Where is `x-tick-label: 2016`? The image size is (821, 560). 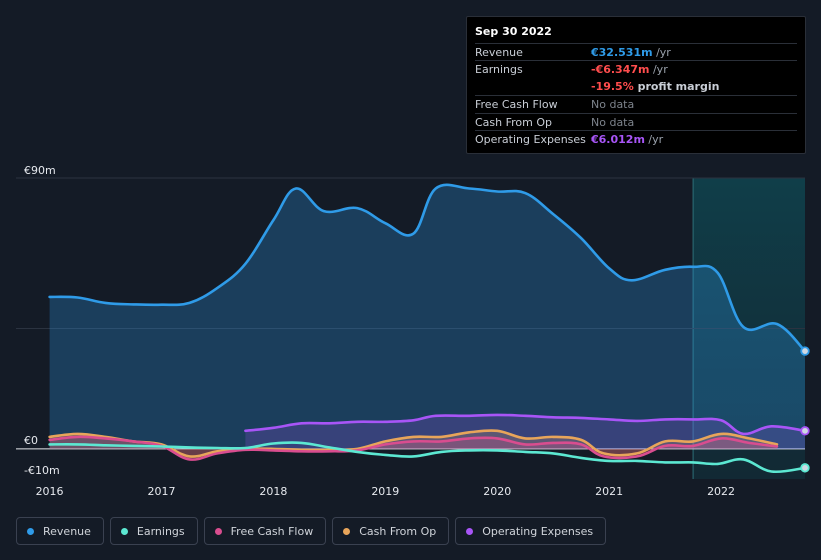
x-tick-label: 2016 is located at coordinates (50, 491).